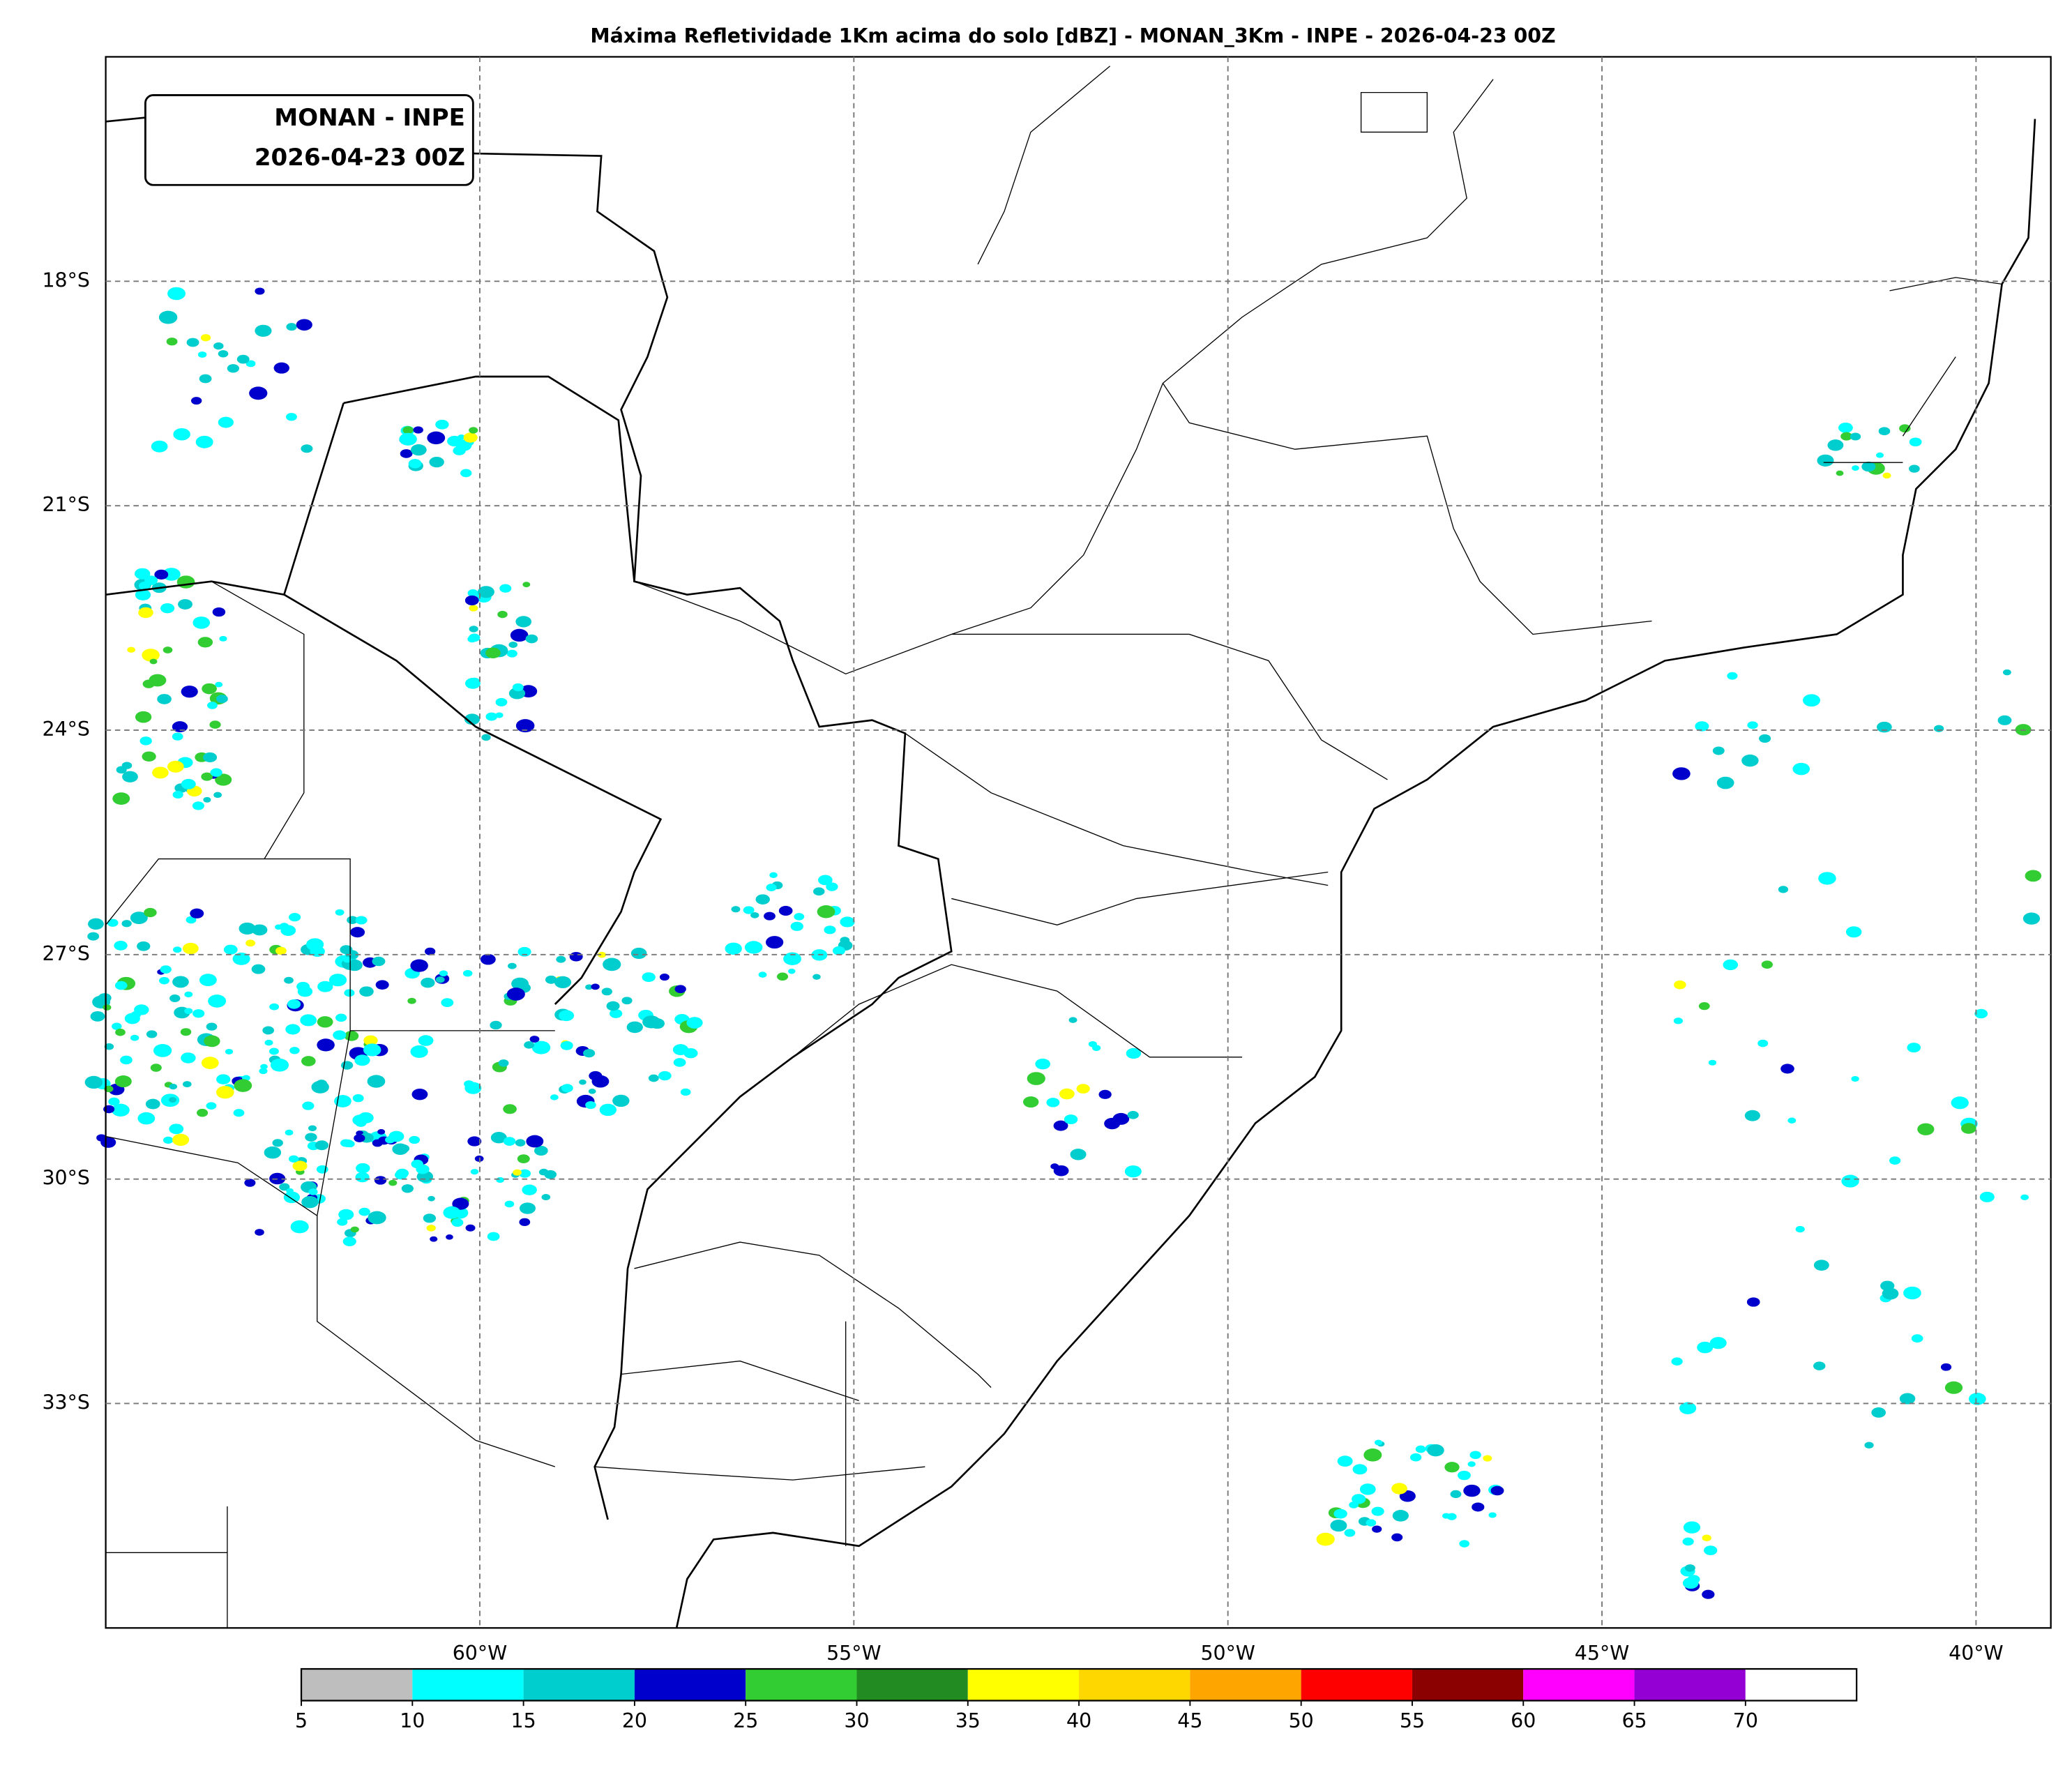  I want to click on colorbar-tick-label: 10, so click(412, 1721).